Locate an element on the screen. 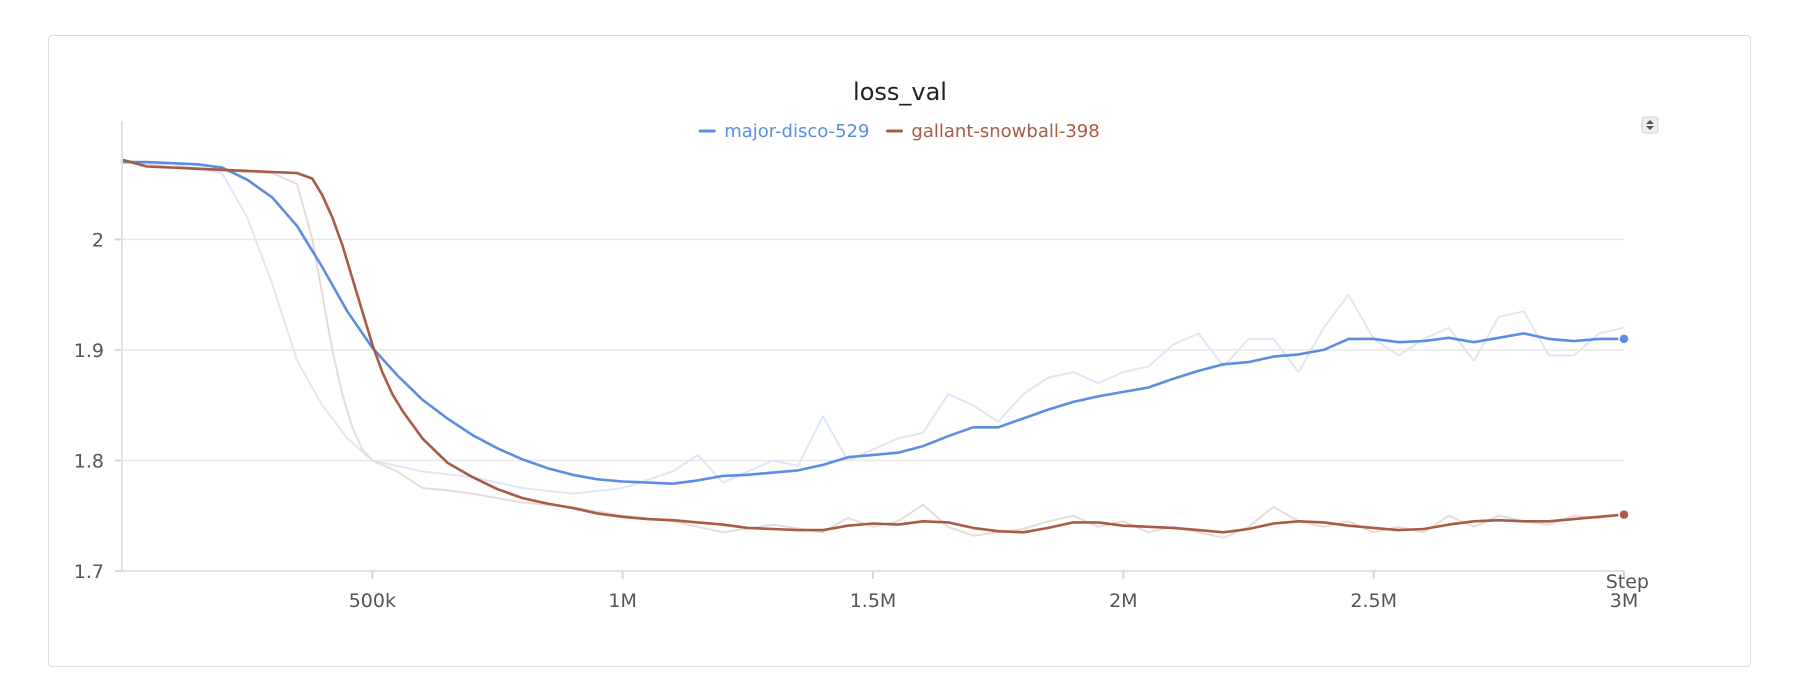 Image resolution: width=1797 pixels, height=677 pixels. x-tick-label-0: 500k is located at coordinates (372, 601).